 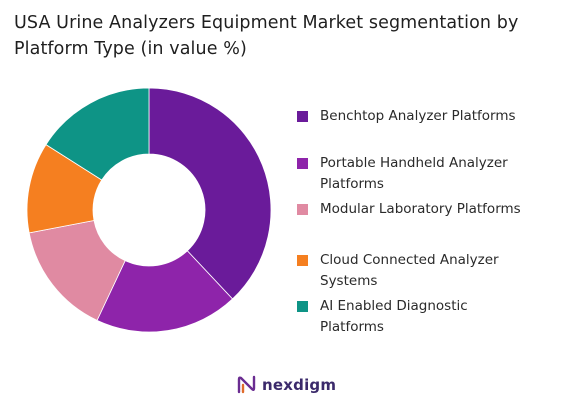 I want to click on legend-swatch-modular-laboratory, so click(x=302, y=209).